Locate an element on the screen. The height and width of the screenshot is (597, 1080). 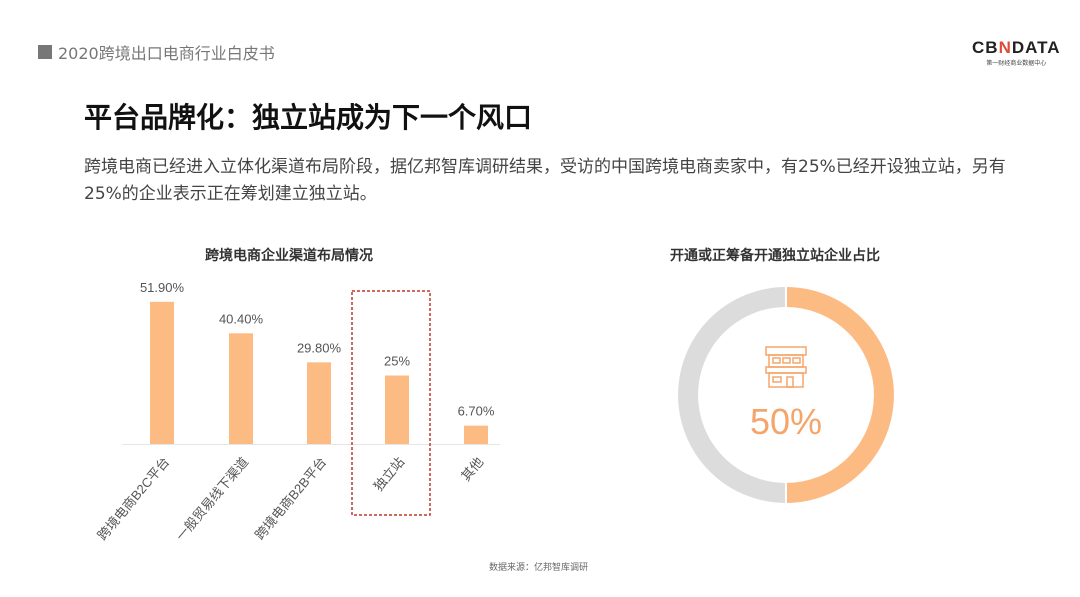
storefront-icon is located at coordinates (786, 367).